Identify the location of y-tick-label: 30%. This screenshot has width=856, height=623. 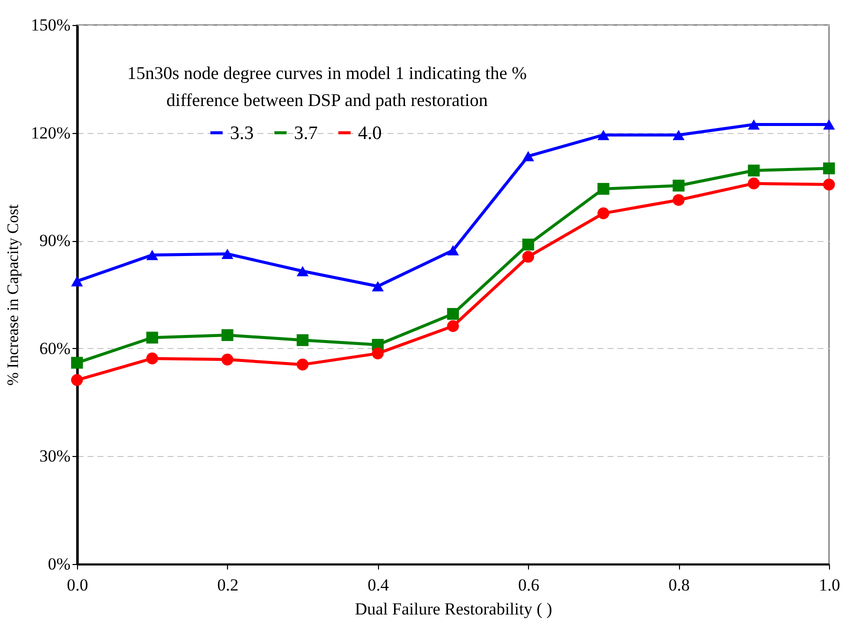
(54, 456).